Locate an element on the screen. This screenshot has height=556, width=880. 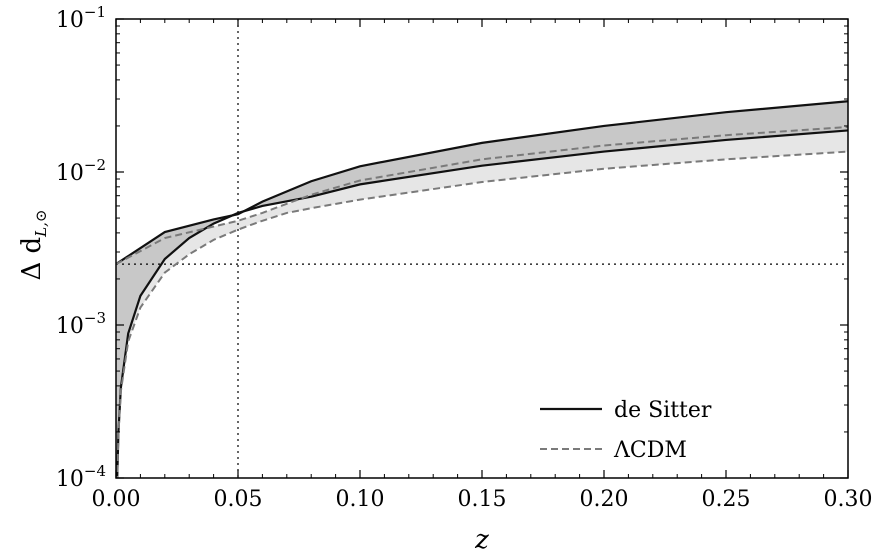
svg-text: Δ dL,⊙ is located at coordinates (33, 245).